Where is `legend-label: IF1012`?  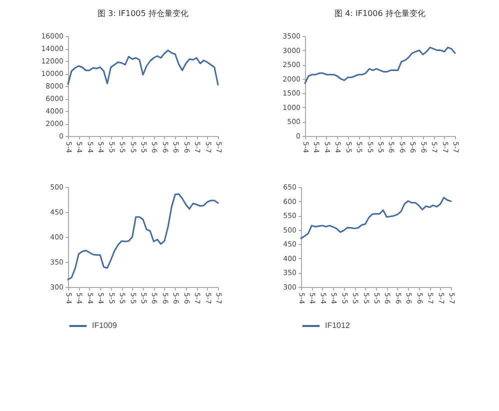
legend-label: IF1012 is located at coordinates (337, 325).